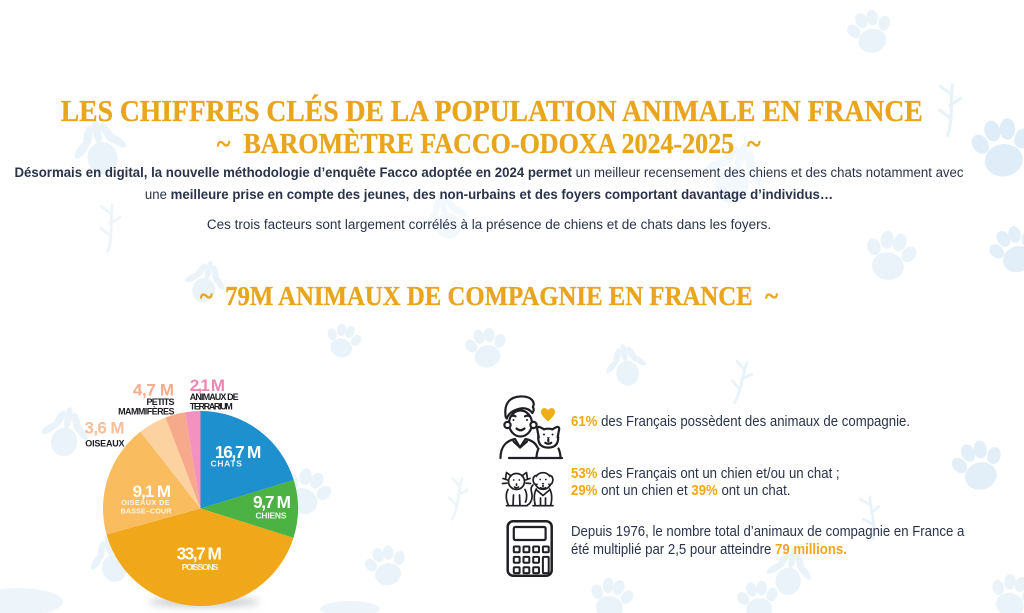 The height and width of the screenshot is (613, 1024). Describe the element at coordinates (271, 516) in the screenshot. I see `svg-text: CHIENS` at that location.